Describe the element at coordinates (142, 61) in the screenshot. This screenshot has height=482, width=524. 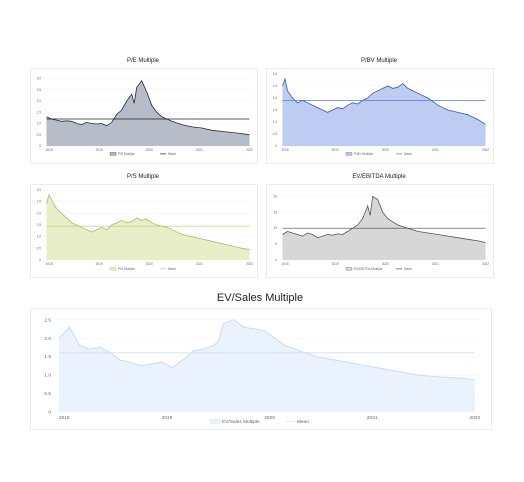
I see `chart-title: P/E Multiple` at that location.